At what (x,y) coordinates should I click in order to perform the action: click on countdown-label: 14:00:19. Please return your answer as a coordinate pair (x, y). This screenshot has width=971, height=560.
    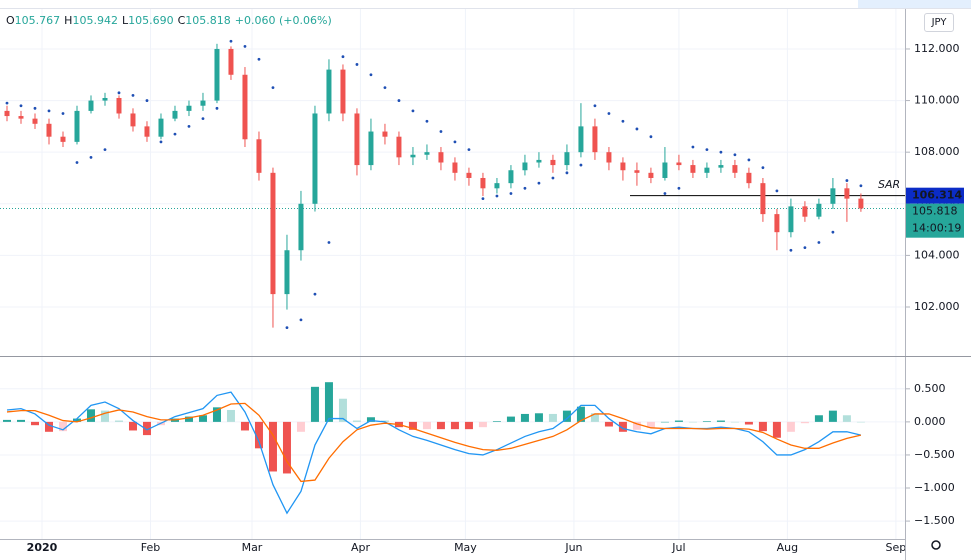
    Looking at the image, I should click on (936, 228).